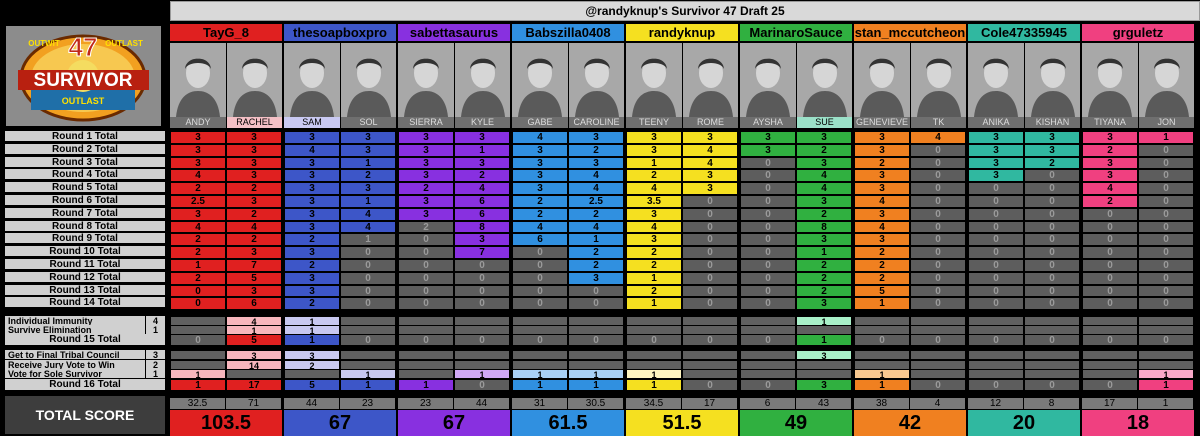 The image size is (1200, 436). I want to click on player-name: GENEVIEVE, so click(882, 122).